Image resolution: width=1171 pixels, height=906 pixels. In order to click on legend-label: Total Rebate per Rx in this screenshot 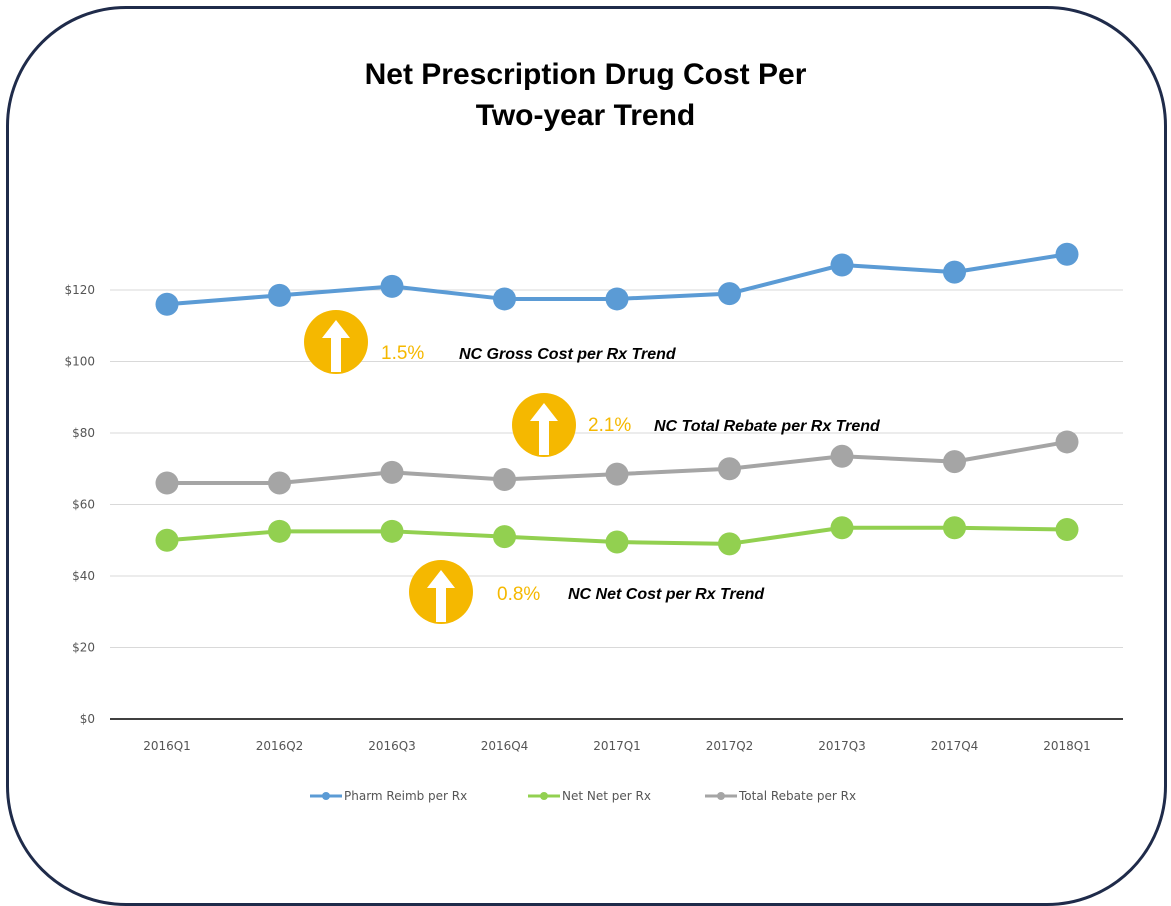, I will do `click(797, 796)`.